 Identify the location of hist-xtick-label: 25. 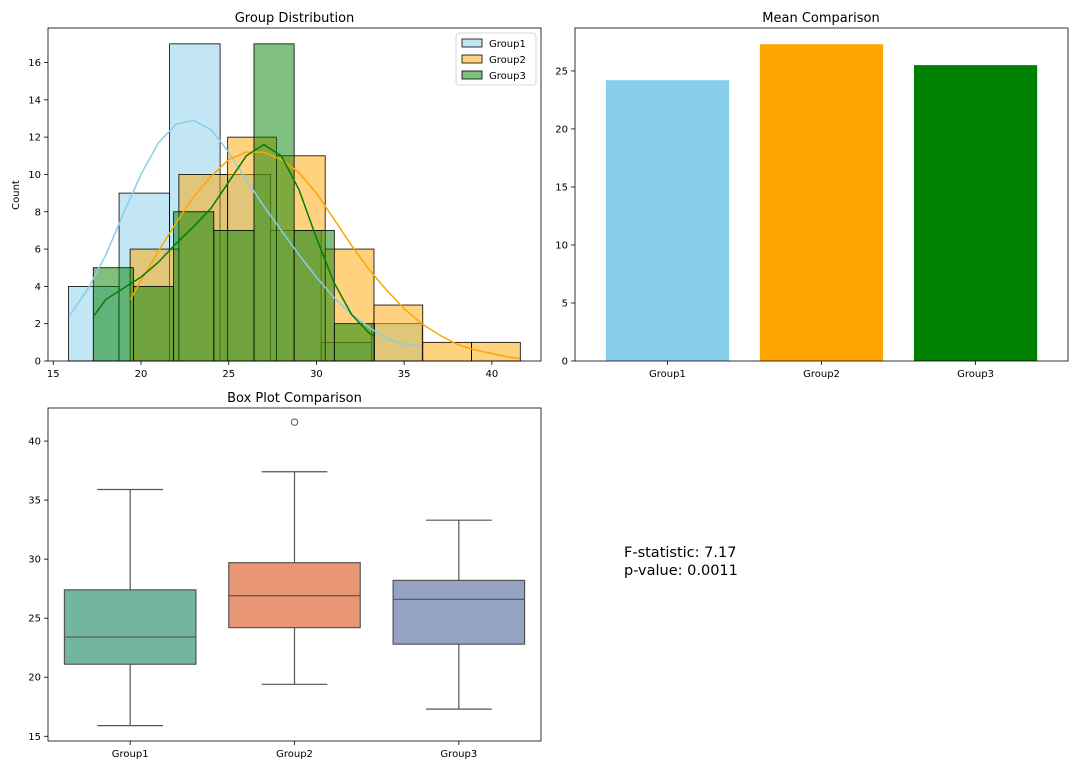
(228, 374).